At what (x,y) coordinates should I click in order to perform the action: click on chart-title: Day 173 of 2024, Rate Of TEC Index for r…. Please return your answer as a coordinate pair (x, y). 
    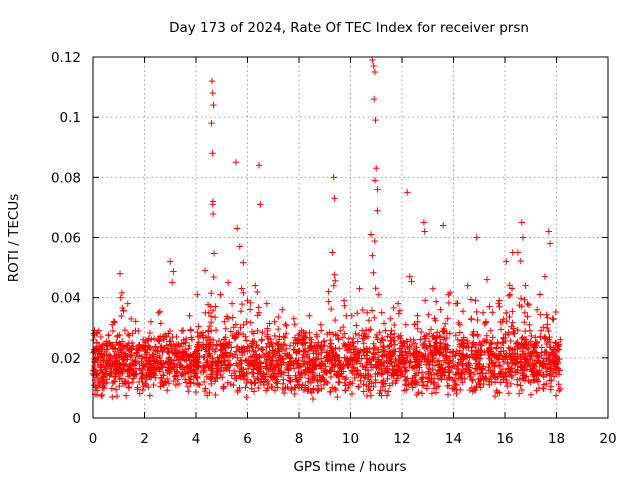
    Looking at the image, I should click on (349, 28).